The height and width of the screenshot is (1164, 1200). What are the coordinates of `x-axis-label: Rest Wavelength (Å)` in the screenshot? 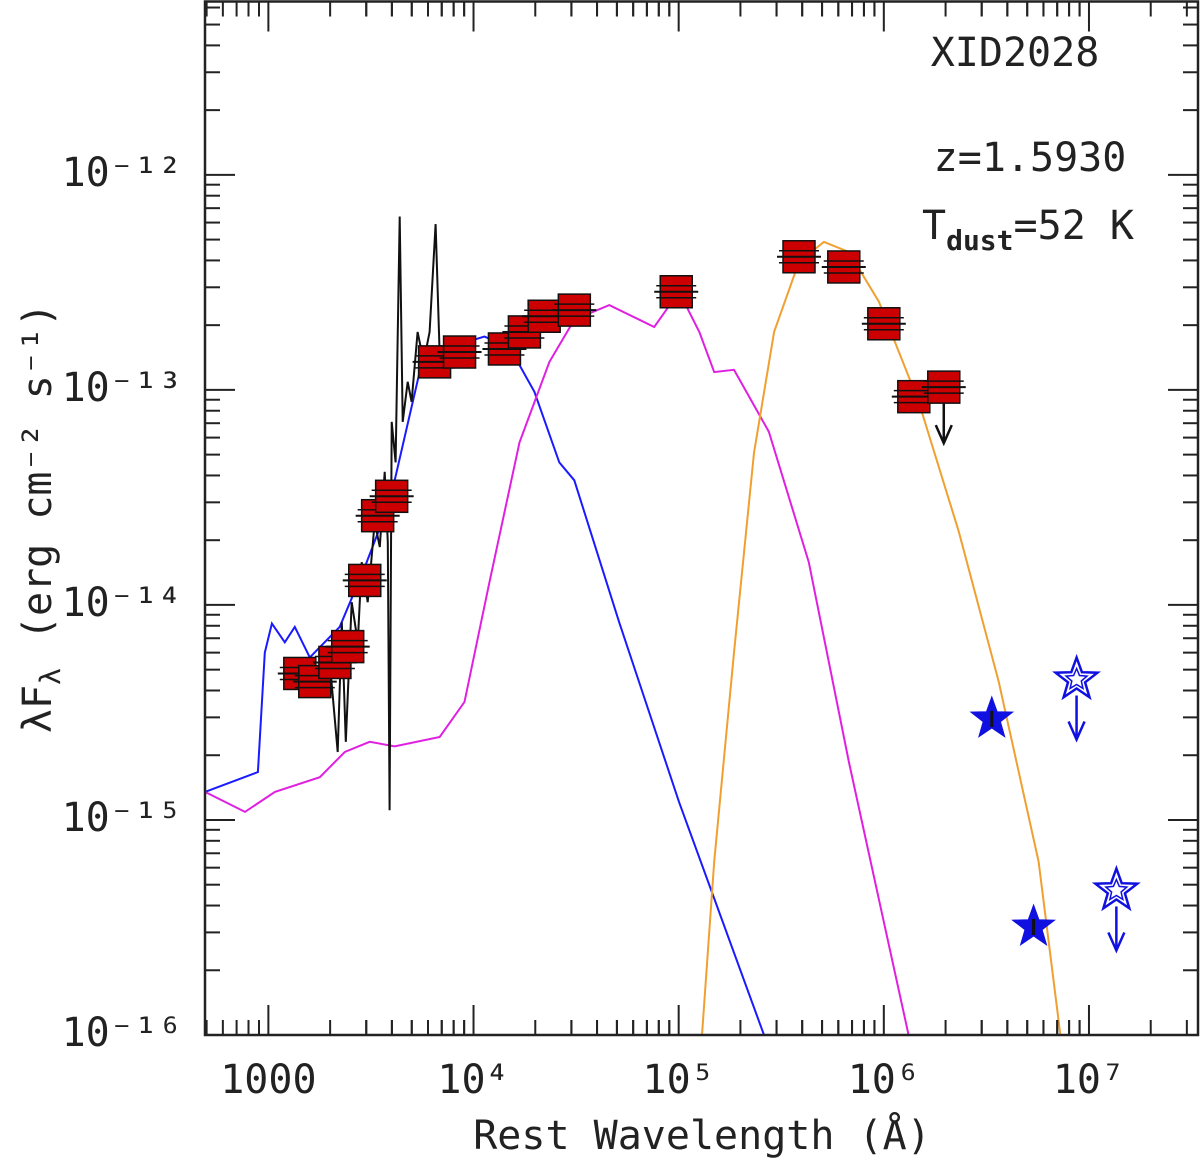 It's located at (702, 1135).